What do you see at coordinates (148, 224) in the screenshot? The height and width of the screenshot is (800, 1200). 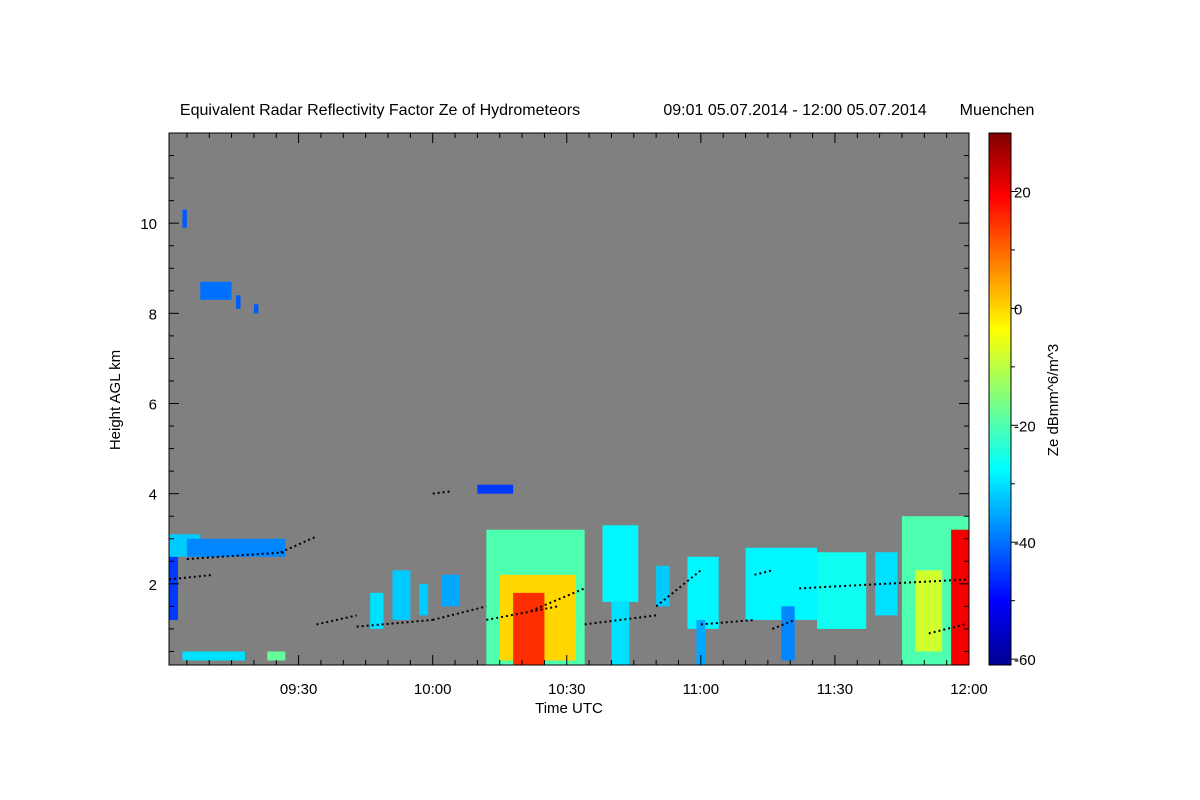 I see `y-tick-label: 10` at bounding box center [148, 224].